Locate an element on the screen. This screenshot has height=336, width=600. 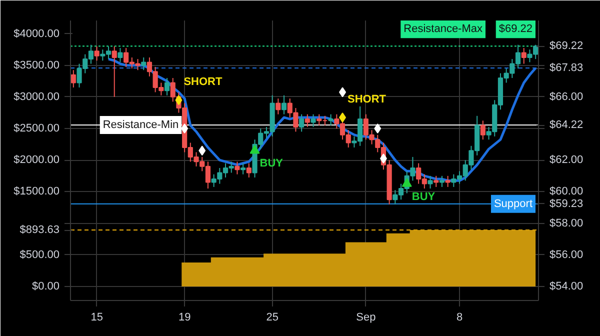
text: SHORT is located at coordinates (367, 99).